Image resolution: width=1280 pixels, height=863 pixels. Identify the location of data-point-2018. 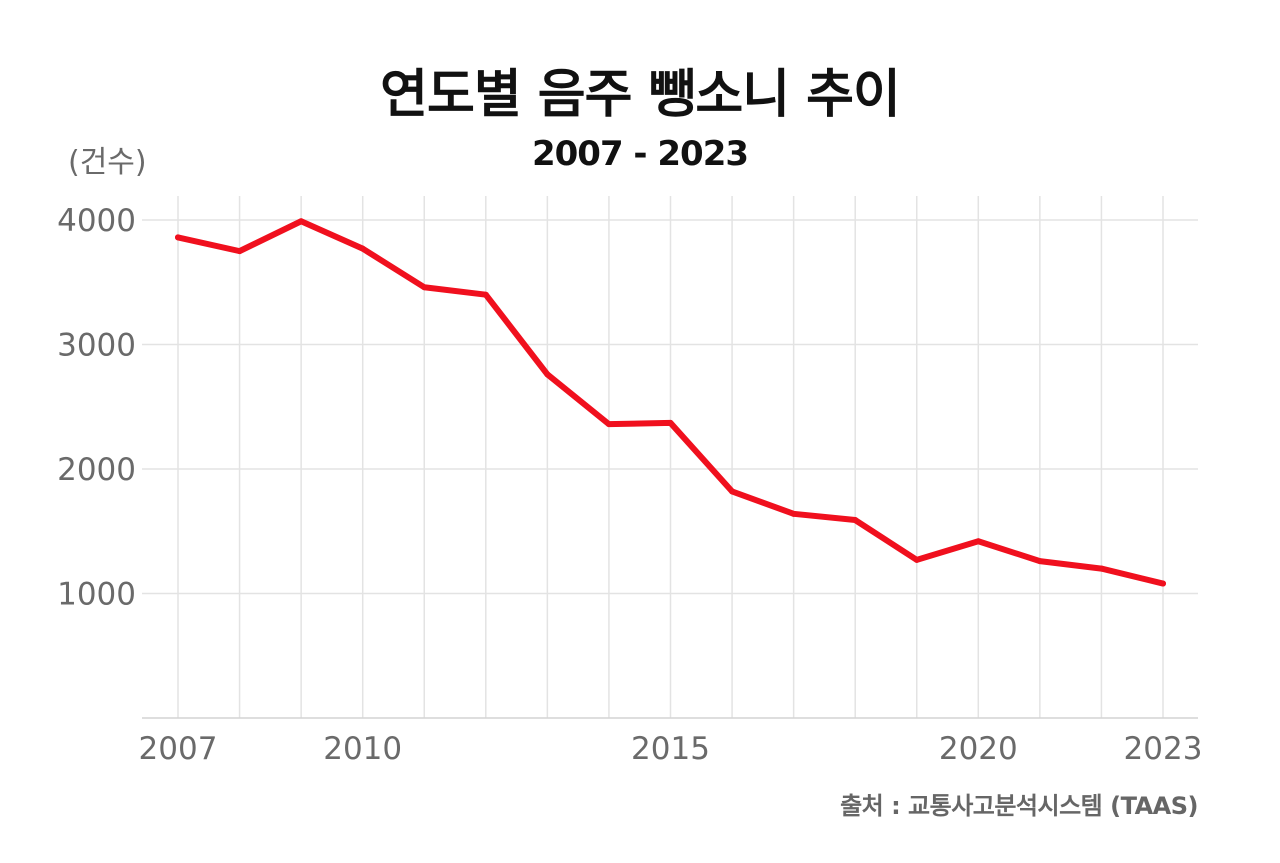
(855, 520).